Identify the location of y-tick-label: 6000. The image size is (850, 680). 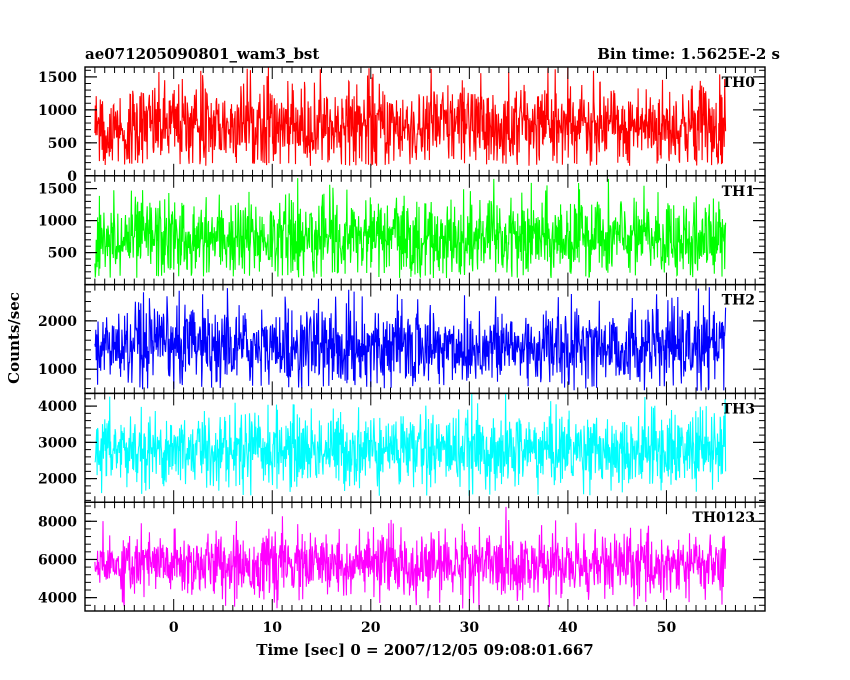
(57, 560).